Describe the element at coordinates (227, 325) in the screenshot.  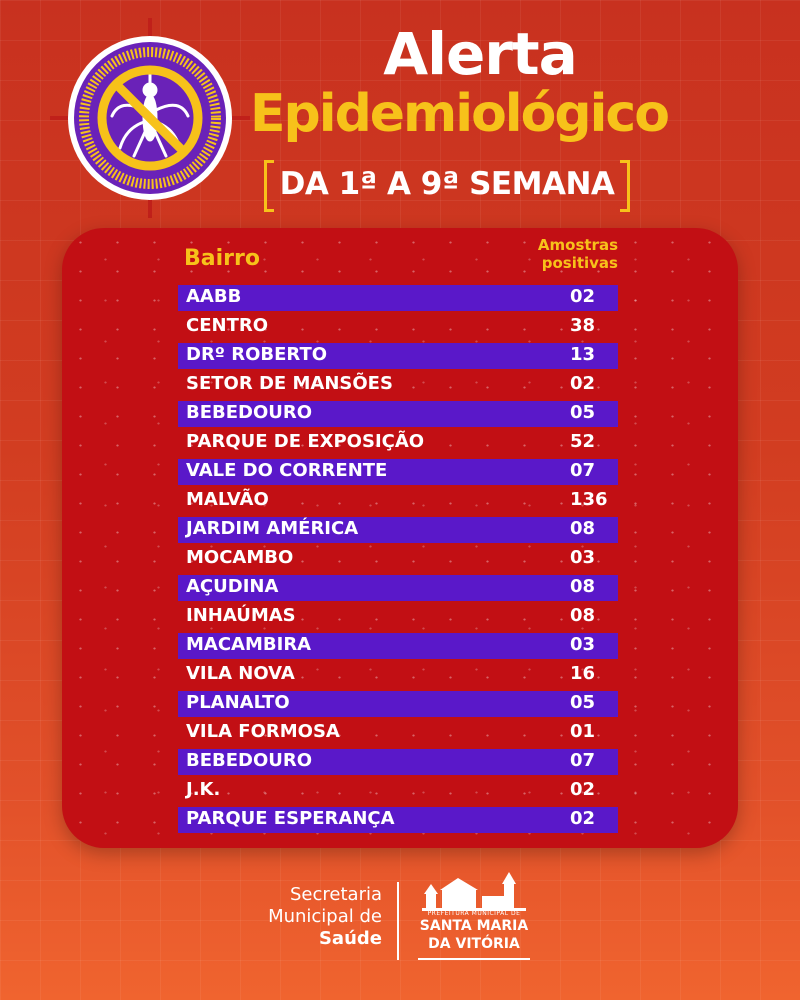
I see `bairro-name: CENTRO` at that location.